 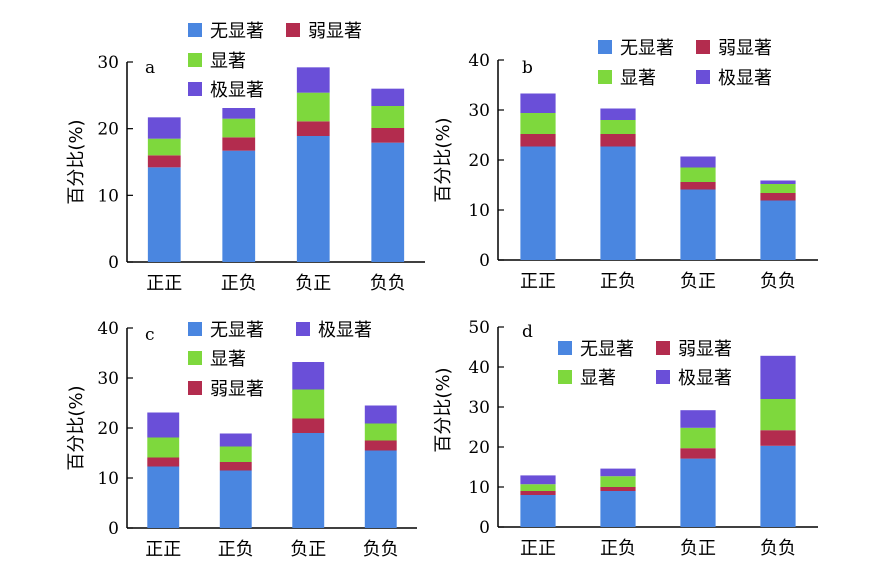 What do you see at coordinates (527, 68) in the screenshot?
I see `panel-letter: b` at bounding box center [527, 68].